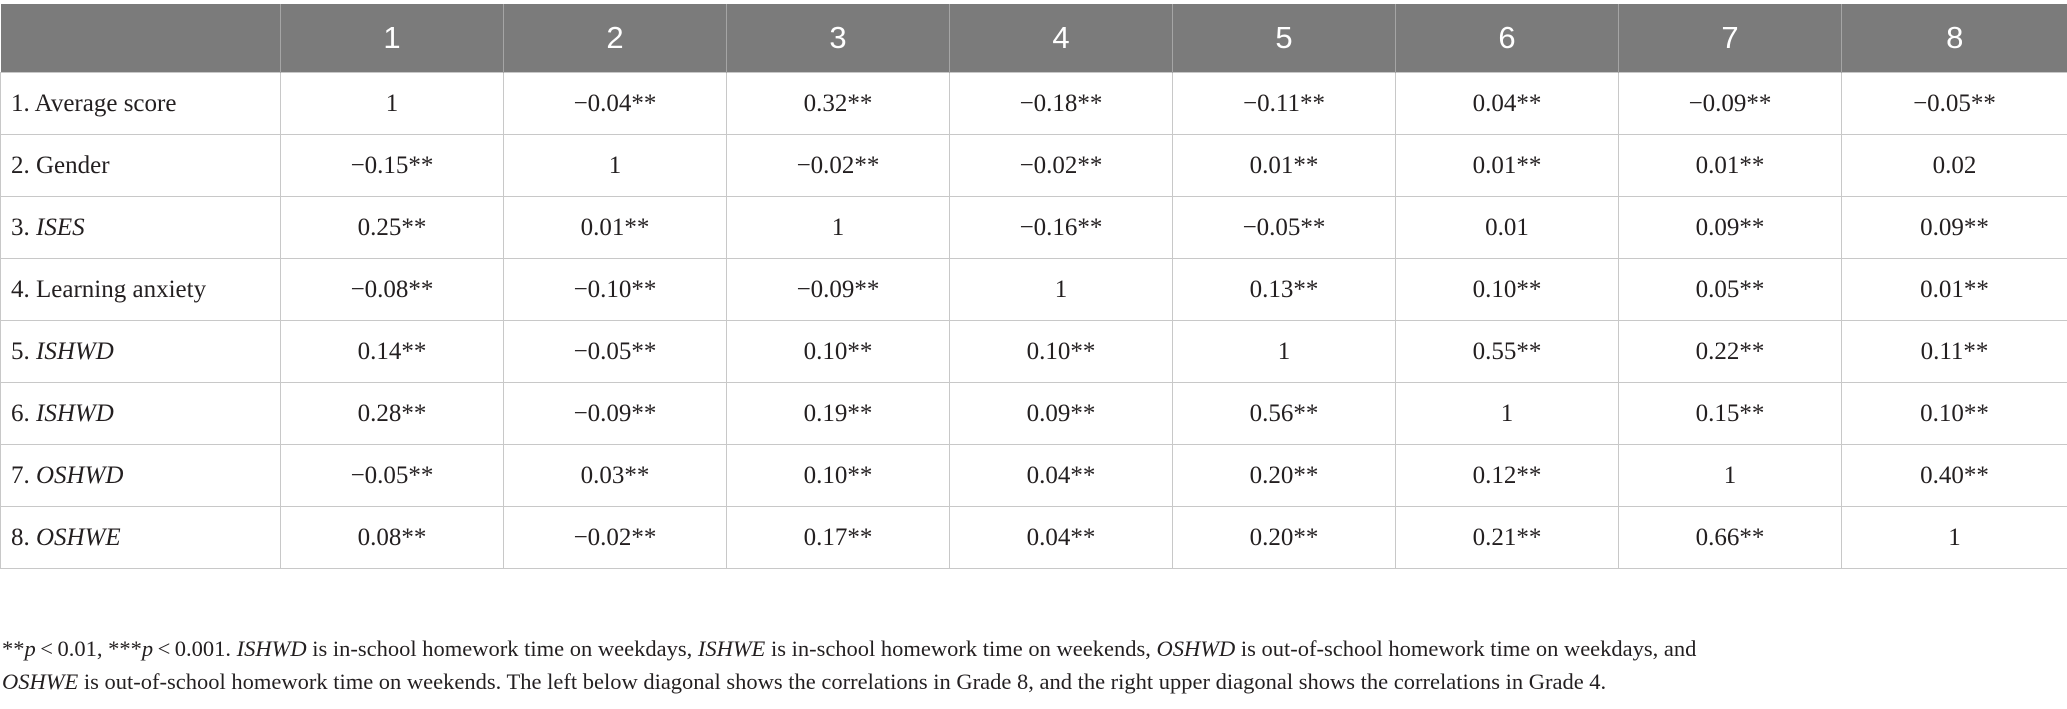 The image size is (2067, 709). I want to click on row-number: 4., so click(20, 289).